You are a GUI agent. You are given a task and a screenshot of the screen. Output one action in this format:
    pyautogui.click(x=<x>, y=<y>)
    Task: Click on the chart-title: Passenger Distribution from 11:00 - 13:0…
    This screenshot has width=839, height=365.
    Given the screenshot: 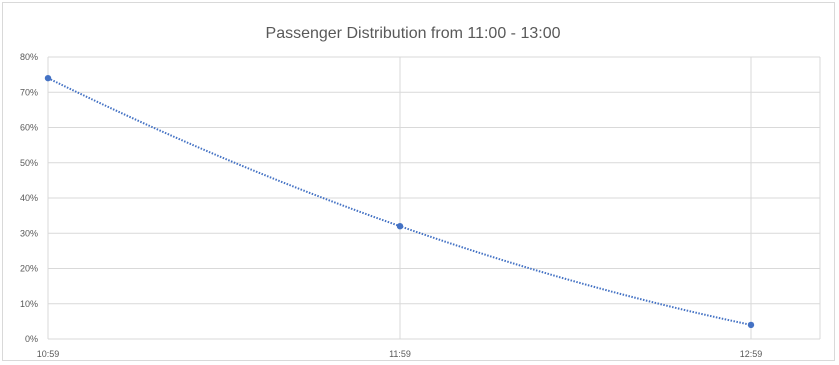 What is the action you would take?
    pyautogui.click(x=413, y=33)
    